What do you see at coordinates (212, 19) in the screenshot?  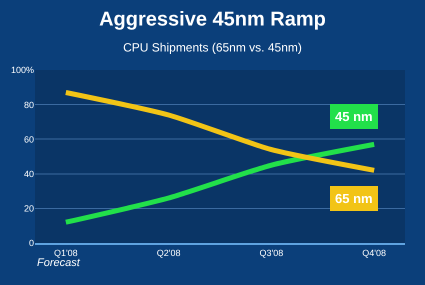 I see `chart-title: Aggressive 45nm Ramp` at bounding box center [212, 19].